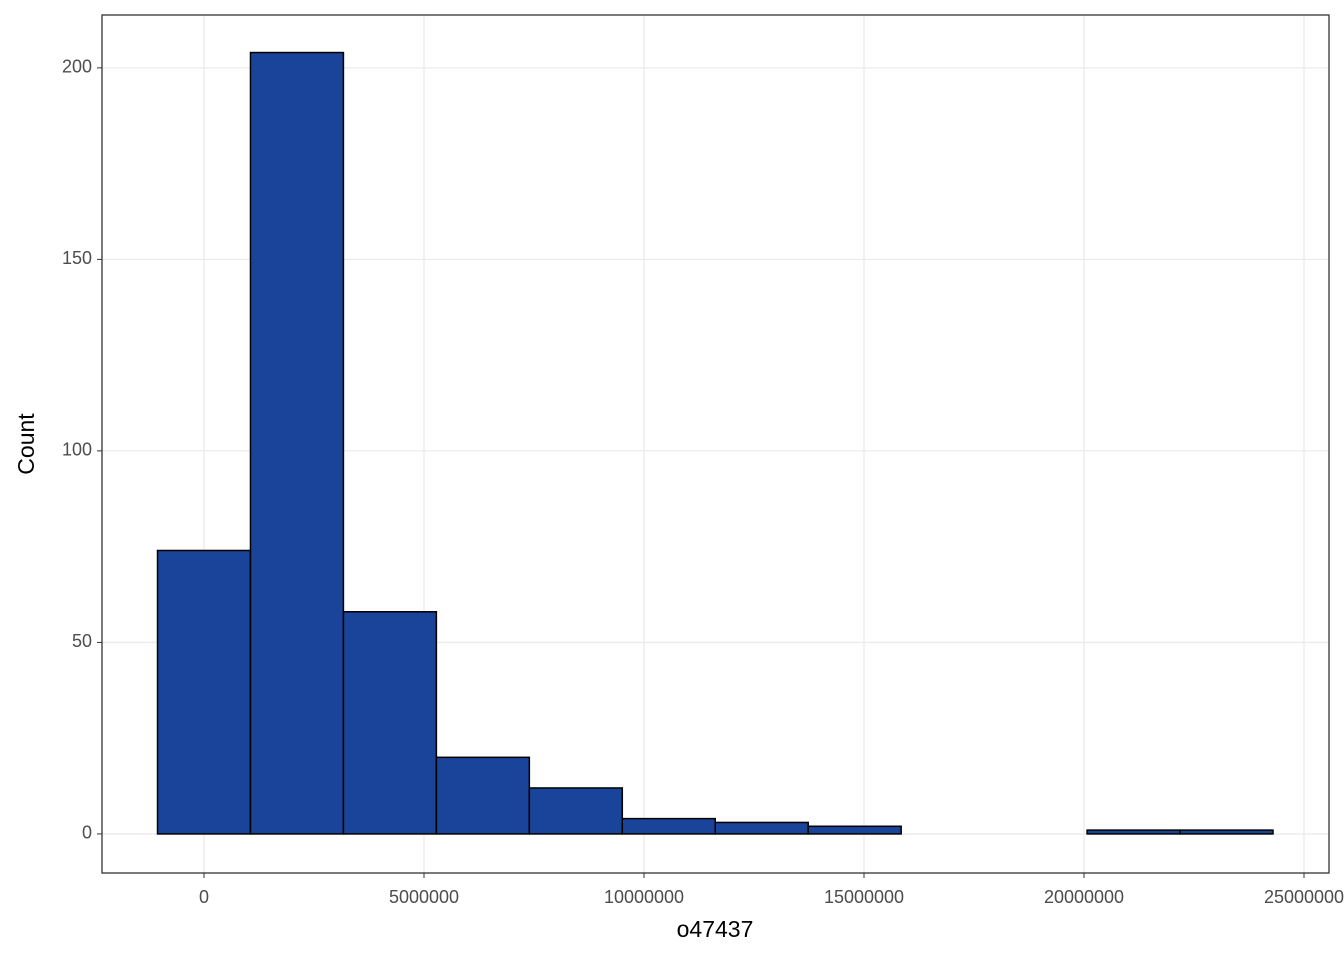 The image size is (1344, 960). What do you see at coordinates (715, 929) in the screenshot?
I see `x-axis-title: o47437` at bounding box center [715, 929].